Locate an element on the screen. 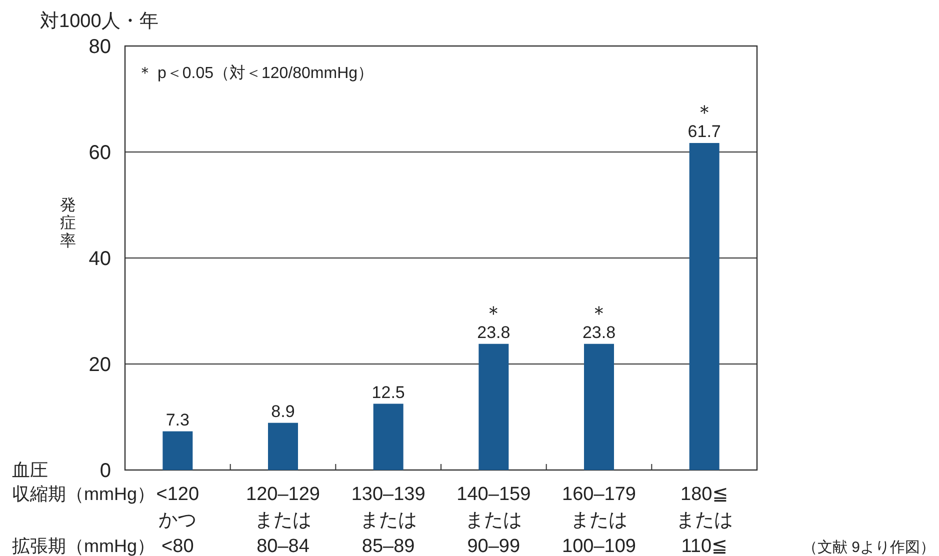 Image resolution: width=939 pixels, height=556 pixels. text: 血圧 is located at coordinates (30, 470).